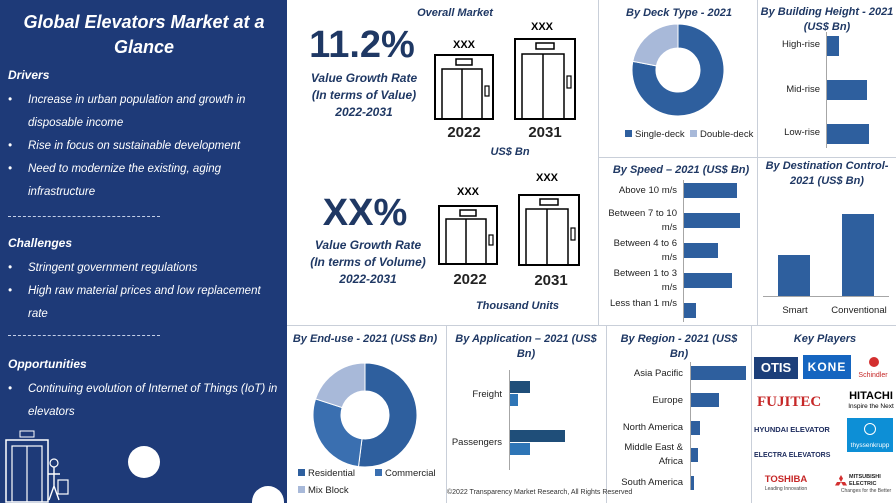 The height and width of the screenshot is (503, 896). Describe the element at coordinates (144, 268) in the screenshot. I see `challenge-item: Stringent government regulations` at that location.